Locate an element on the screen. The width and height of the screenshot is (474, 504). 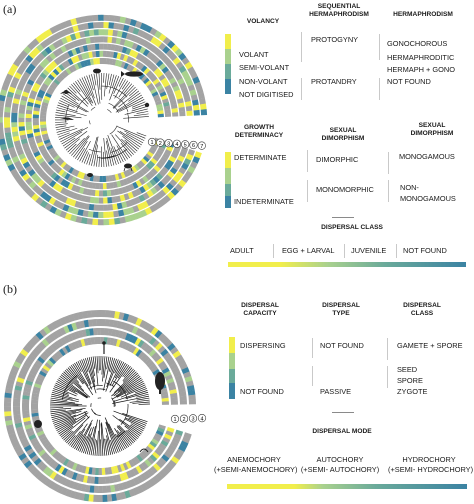
volancy-item: NON-VOLANT is located at coordinates (263, 81).